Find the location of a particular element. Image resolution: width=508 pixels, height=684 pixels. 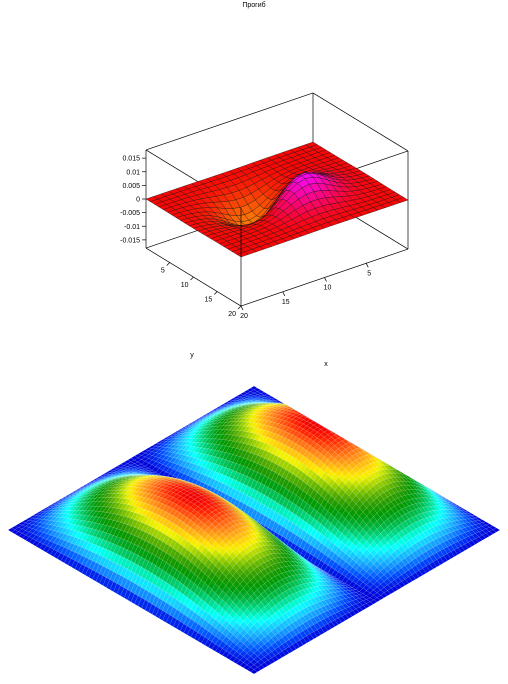

z-tick-label: 0.01 is located at coordinates (133, 172).